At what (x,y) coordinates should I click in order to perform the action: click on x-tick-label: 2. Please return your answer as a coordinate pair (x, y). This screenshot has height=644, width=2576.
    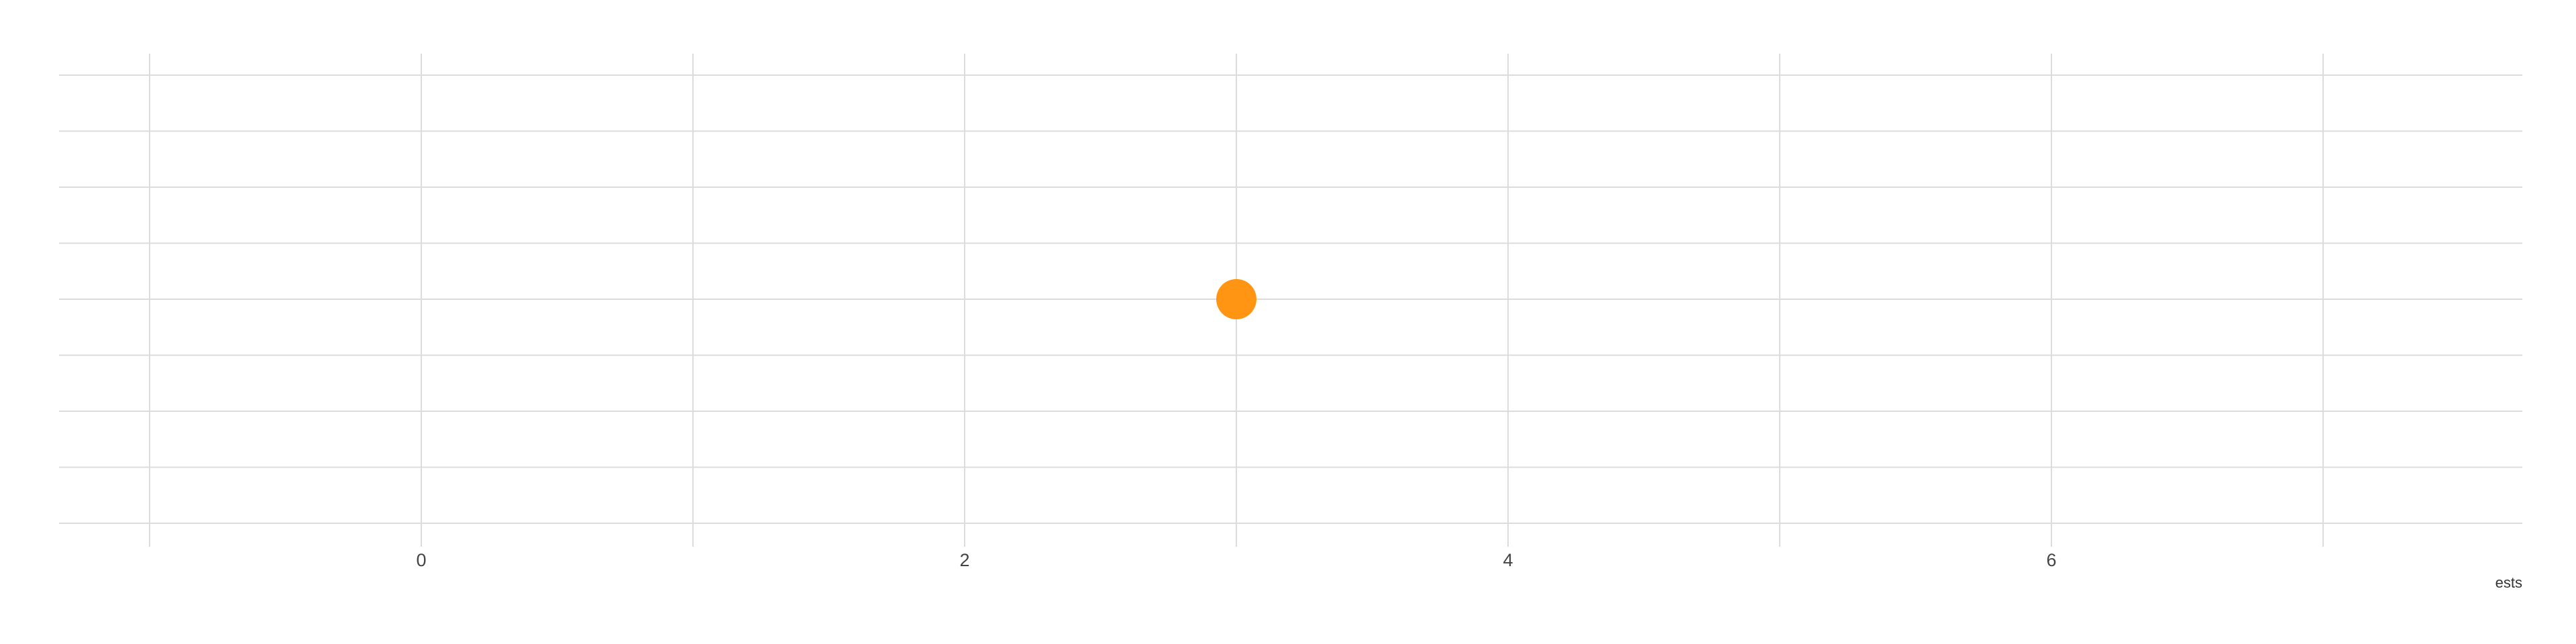
    Looking at the image, I should click on (964, 560).